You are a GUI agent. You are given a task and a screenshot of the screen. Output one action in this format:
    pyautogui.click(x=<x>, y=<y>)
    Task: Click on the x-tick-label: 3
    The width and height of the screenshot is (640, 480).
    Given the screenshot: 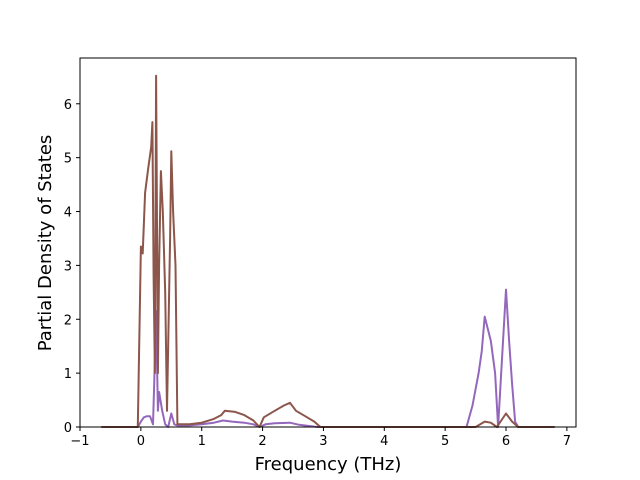 What is the action you would take?
    pyautogui.click(x=323, y=441)
    